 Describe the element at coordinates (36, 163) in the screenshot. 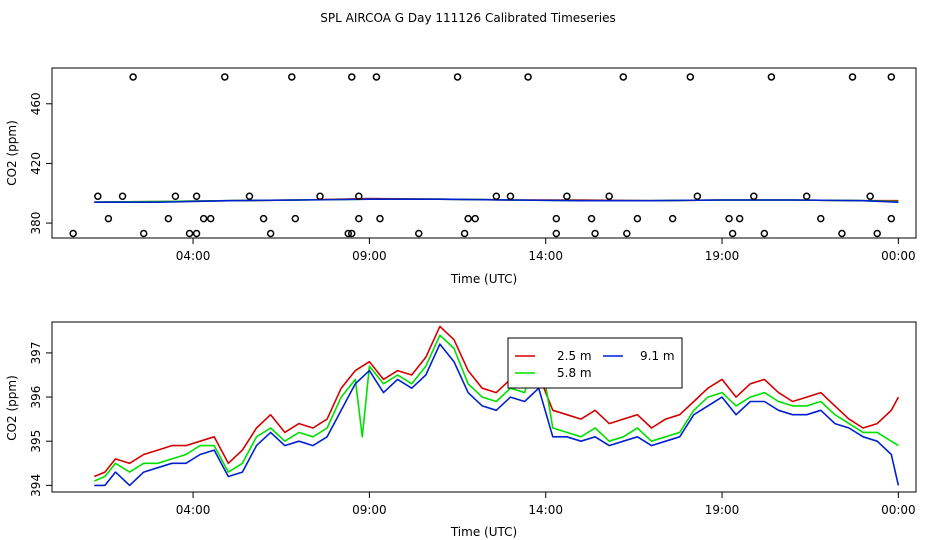

I see `y-tick-label: 420` at that location.